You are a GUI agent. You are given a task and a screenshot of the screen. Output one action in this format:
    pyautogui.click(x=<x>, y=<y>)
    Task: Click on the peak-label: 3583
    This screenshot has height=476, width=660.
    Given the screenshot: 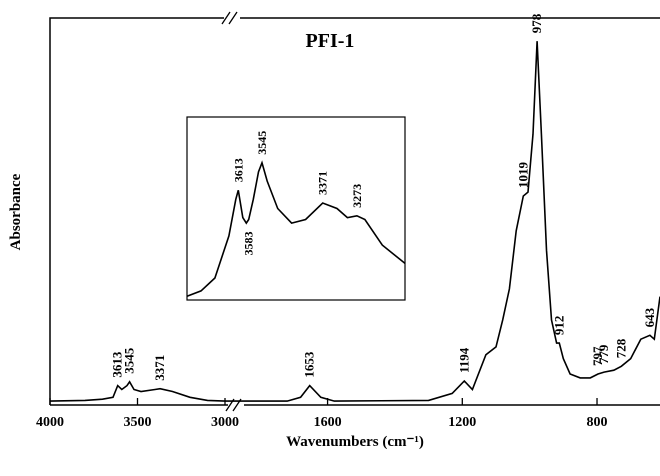 What is the action you would take?
    pyautogui.click(x=249, y=243)
    